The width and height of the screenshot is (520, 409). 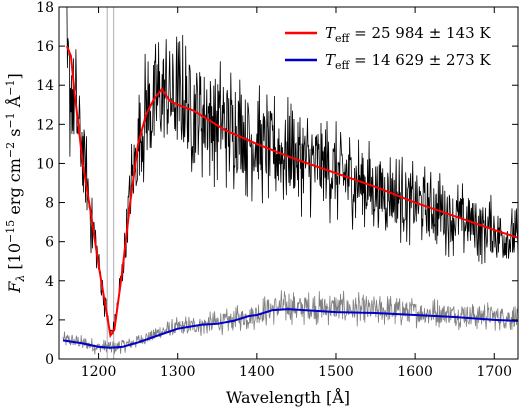 I want to click on x-tick-label-1600: 1600, so click(x=415, y=372).